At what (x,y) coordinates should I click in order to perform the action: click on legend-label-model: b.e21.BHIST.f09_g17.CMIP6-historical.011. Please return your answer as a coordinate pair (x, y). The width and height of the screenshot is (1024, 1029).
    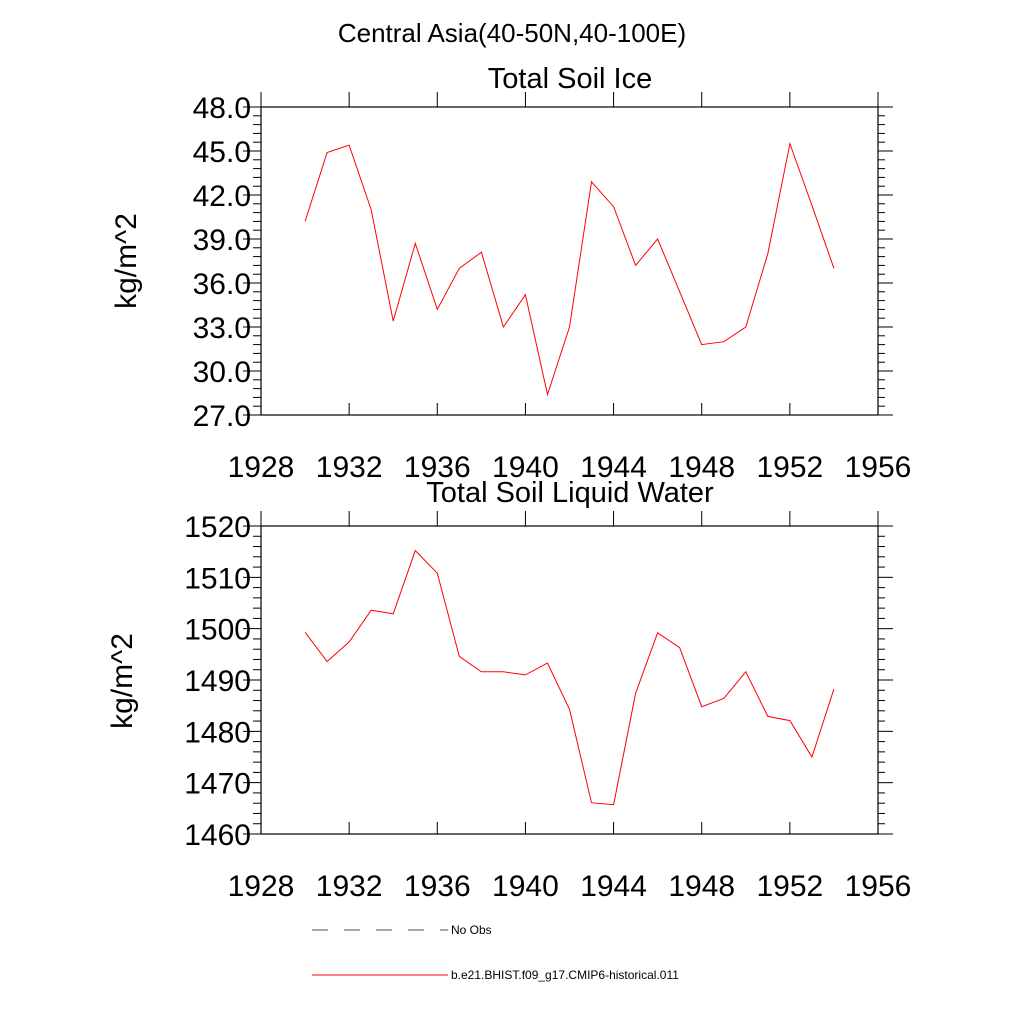
    Looking at the image, I should click on (565, 975).